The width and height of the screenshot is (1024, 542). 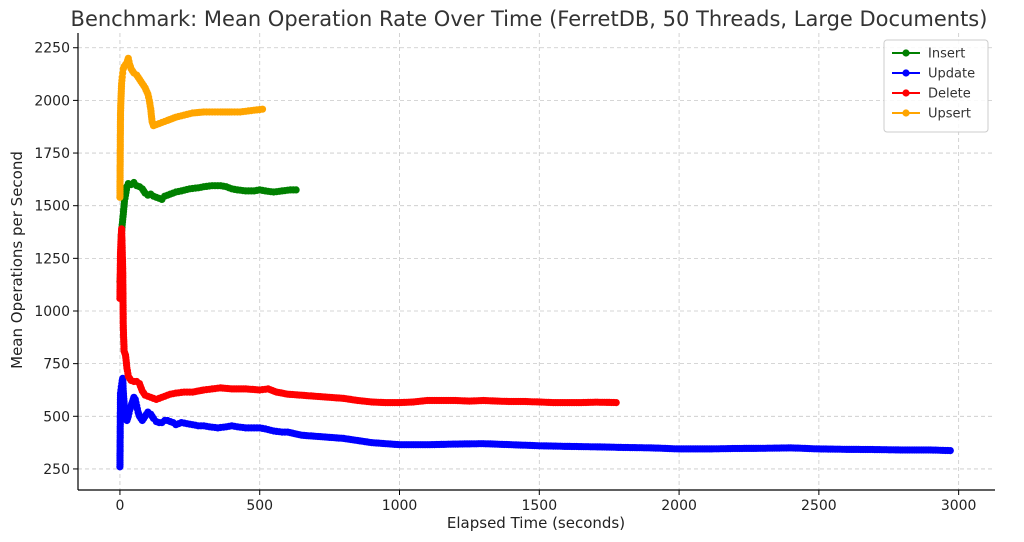 What do you see at coordinates (946, 54) in the screenshot?
I see `legend-label: Insert` at bounding box center [946, 54].